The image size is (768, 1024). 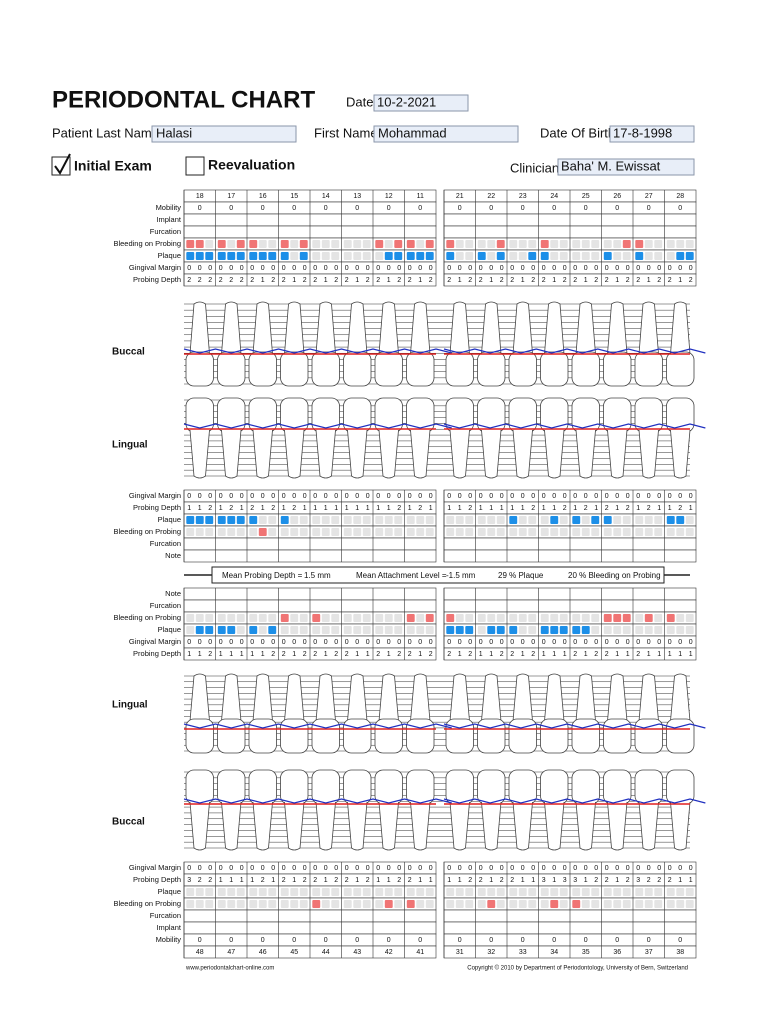 I want to click on date-field, so click(x=421, y=103).